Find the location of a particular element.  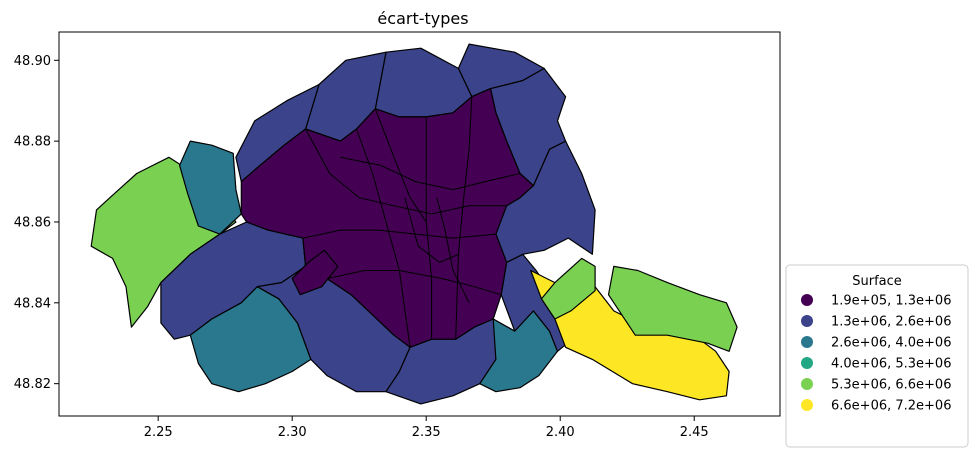

x-axis: 2.25 2.30 2.35 2.40 2.45 is located at coordinates (426, 428).